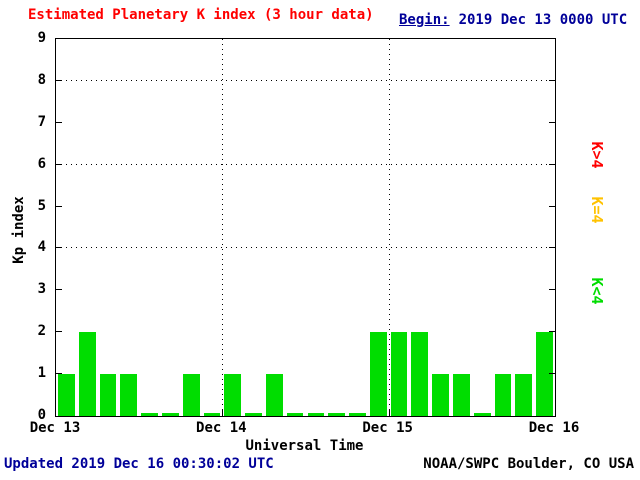 This screenshot has width=640, height=480. What do you see at coordinates (41, 163) in the screenshot?
I see `y-tick-label: 6` at bounding box center [41, 163].